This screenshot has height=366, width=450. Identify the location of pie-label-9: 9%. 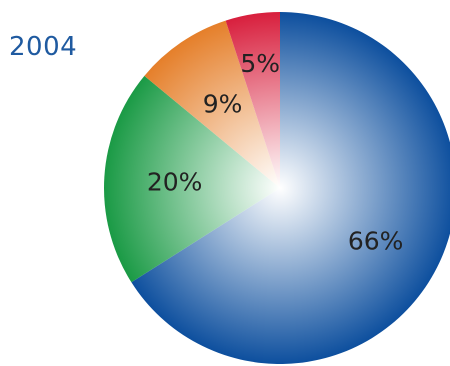
(223, 104).